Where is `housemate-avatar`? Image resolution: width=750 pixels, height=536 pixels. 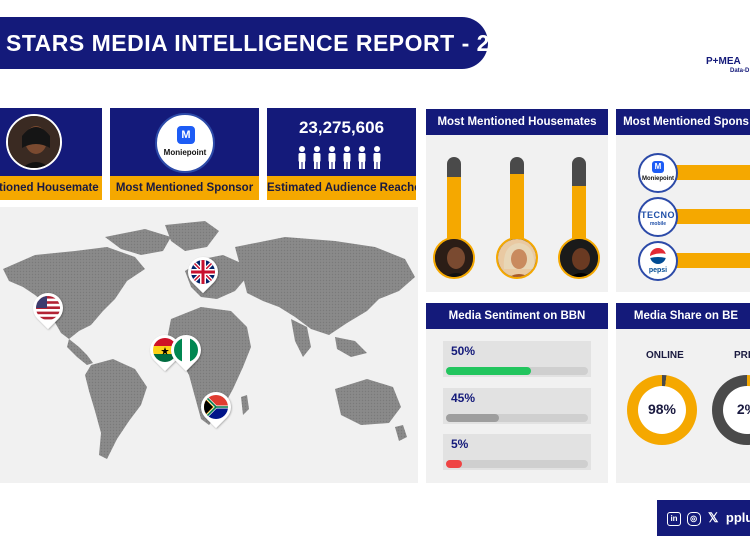
housemate-avatar is located at coordinates (34, 142).